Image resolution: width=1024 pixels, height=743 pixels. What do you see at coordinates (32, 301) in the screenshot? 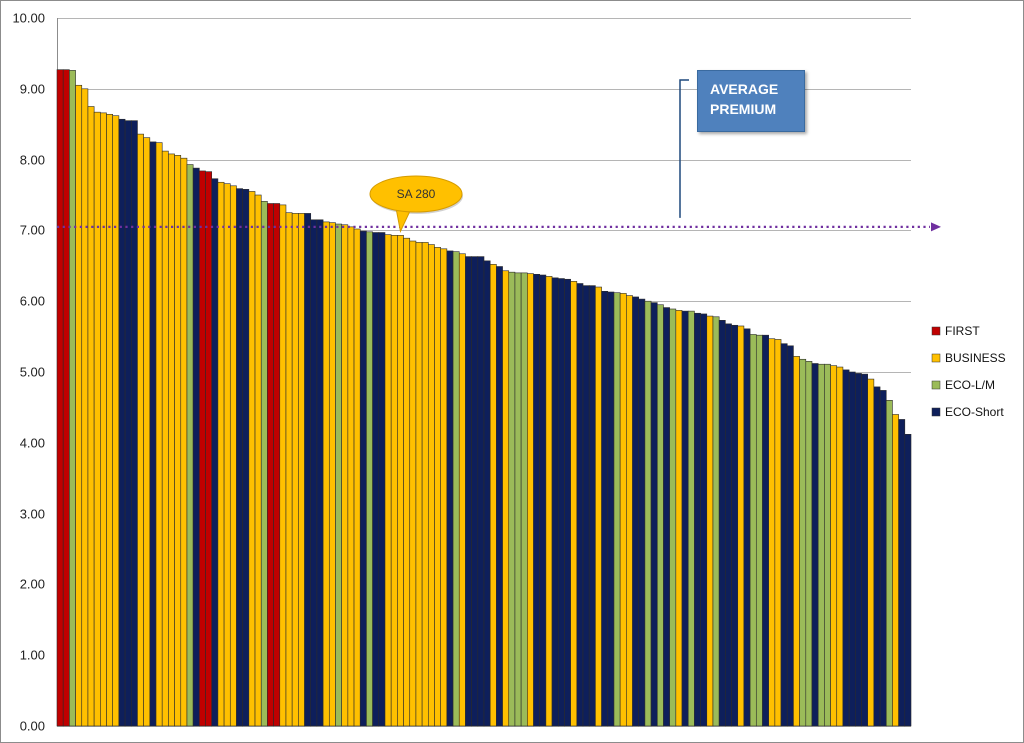
I see `y-tick-label: 6.00` at bounding box center [32, 301].